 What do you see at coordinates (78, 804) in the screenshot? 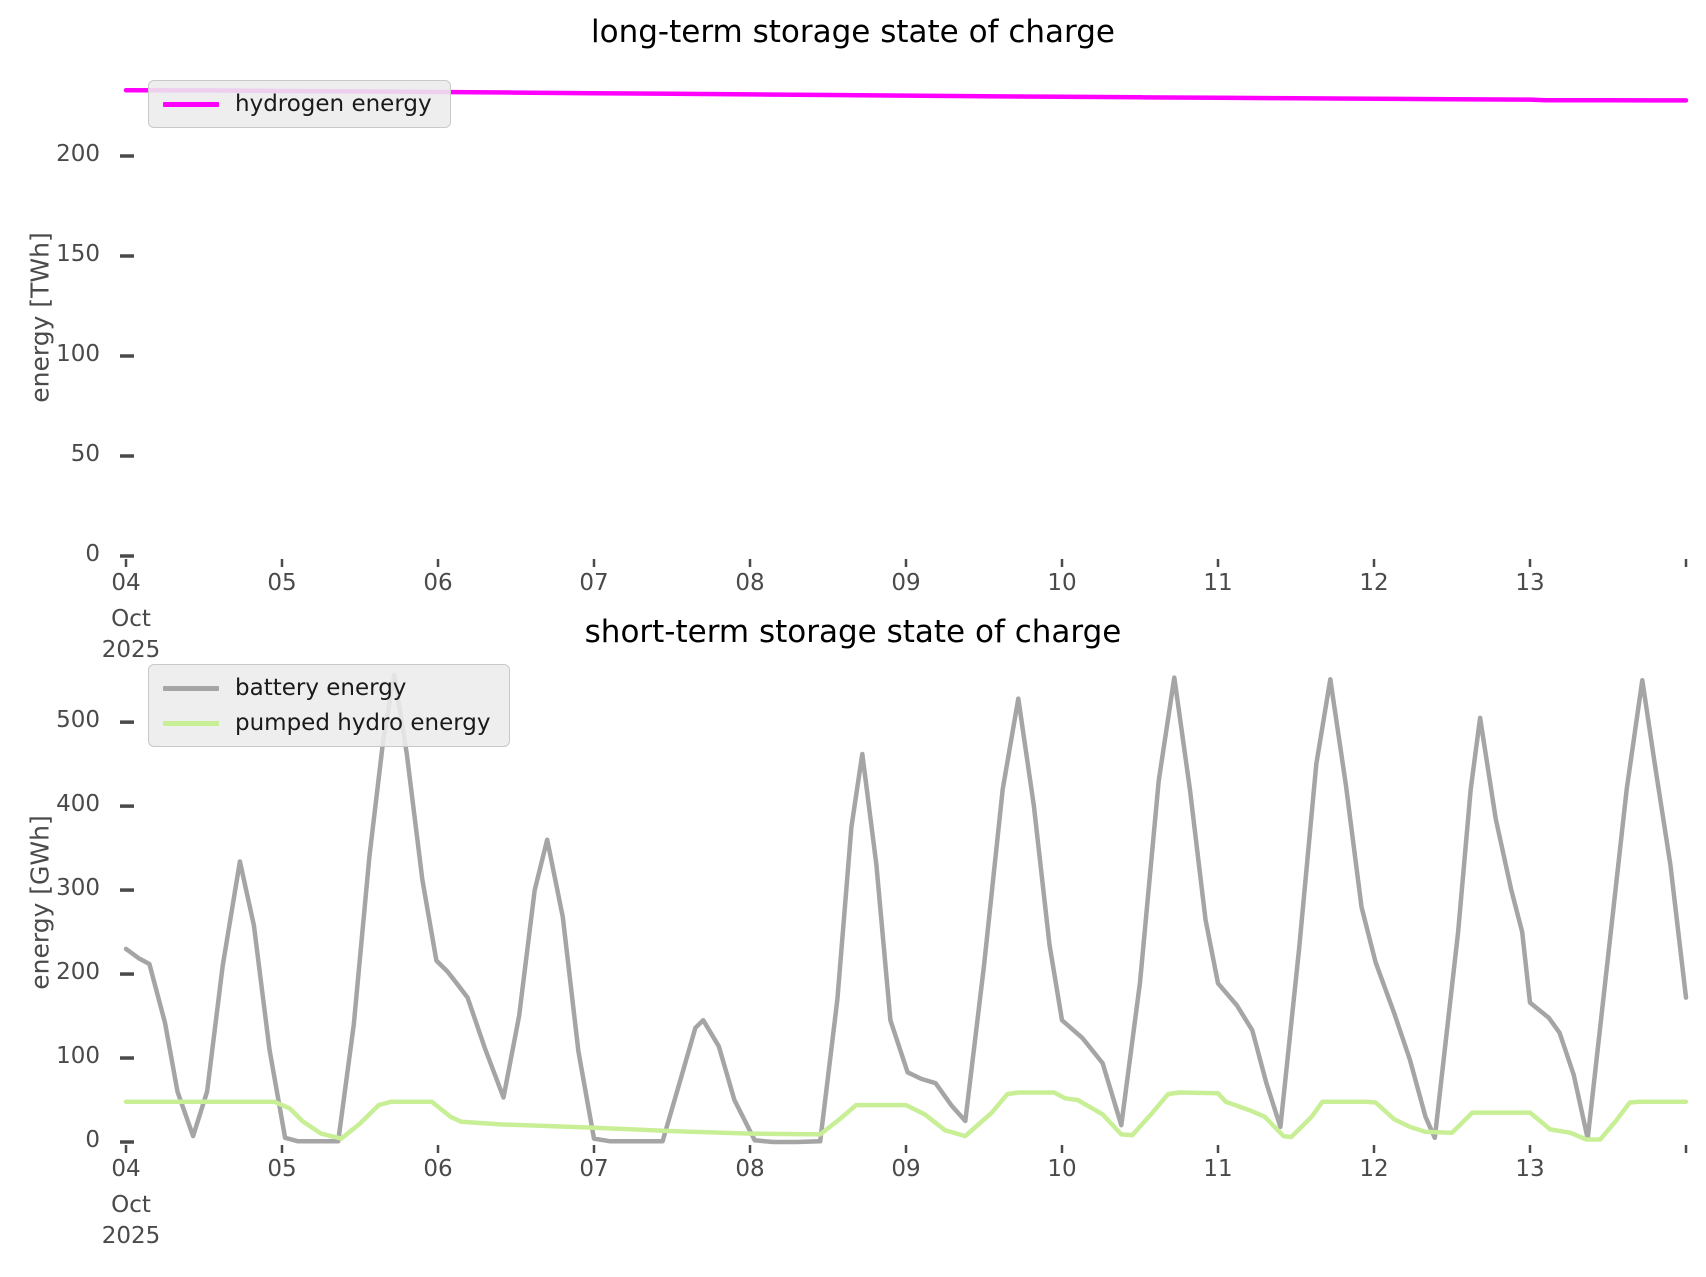
I see `y-tick-label: 400` at bounding box center [78, 804].